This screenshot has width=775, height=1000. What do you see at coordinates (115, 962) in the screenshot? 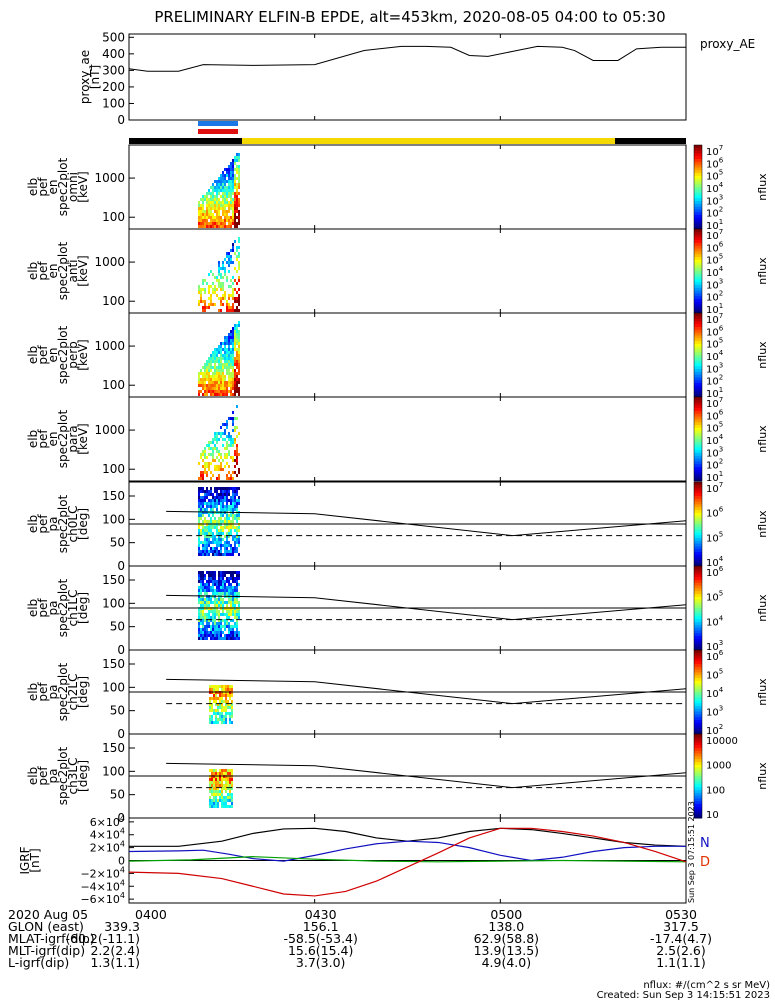
I see `footer-value: 1.3(1.1)` at bounding box center [115, 962].